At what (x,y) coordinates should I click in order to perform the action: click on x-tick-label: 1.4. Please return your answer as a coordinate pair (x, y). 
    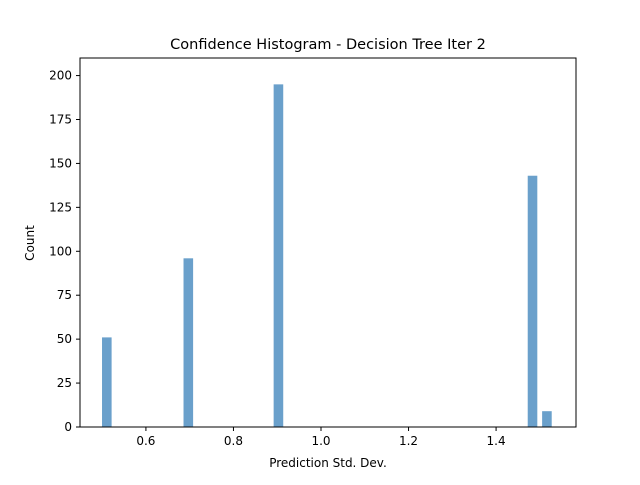
    Looking at the image, I should click on (496, 441).